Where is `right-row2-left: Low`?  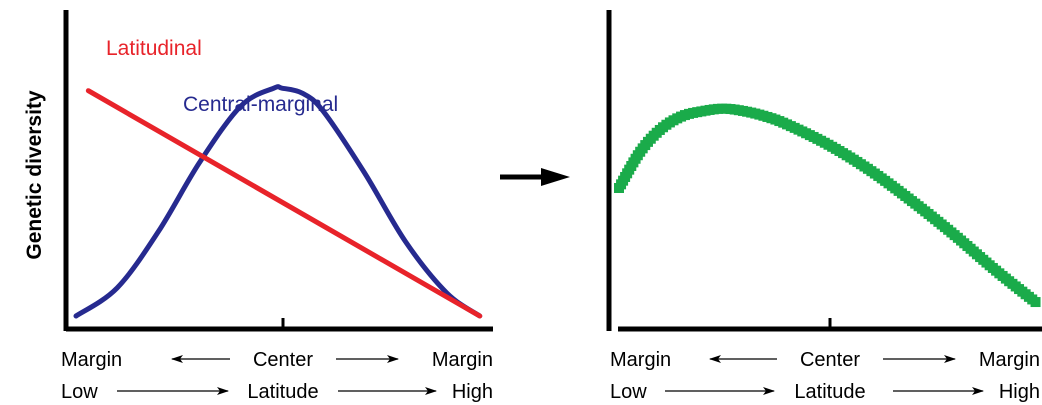 right-row2-left: Low is located at coordinates (628, 392).